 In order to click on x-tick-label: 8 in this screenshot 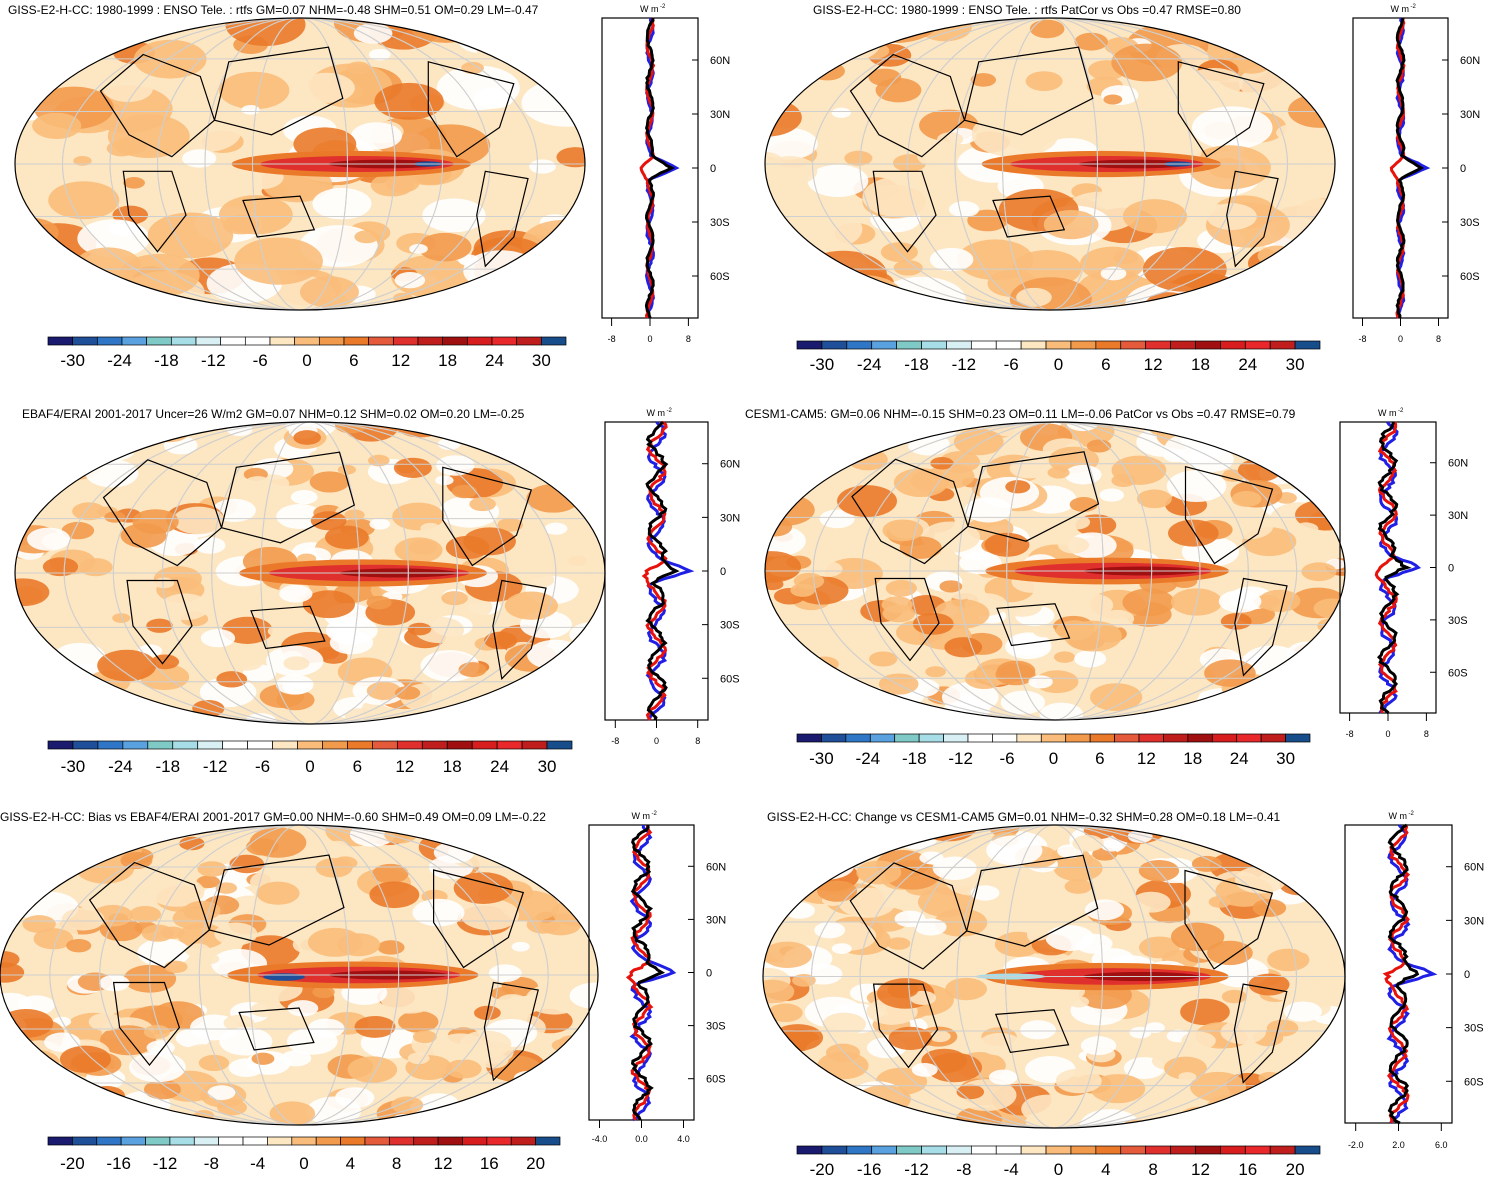, I will do `click(1438, 339)`.